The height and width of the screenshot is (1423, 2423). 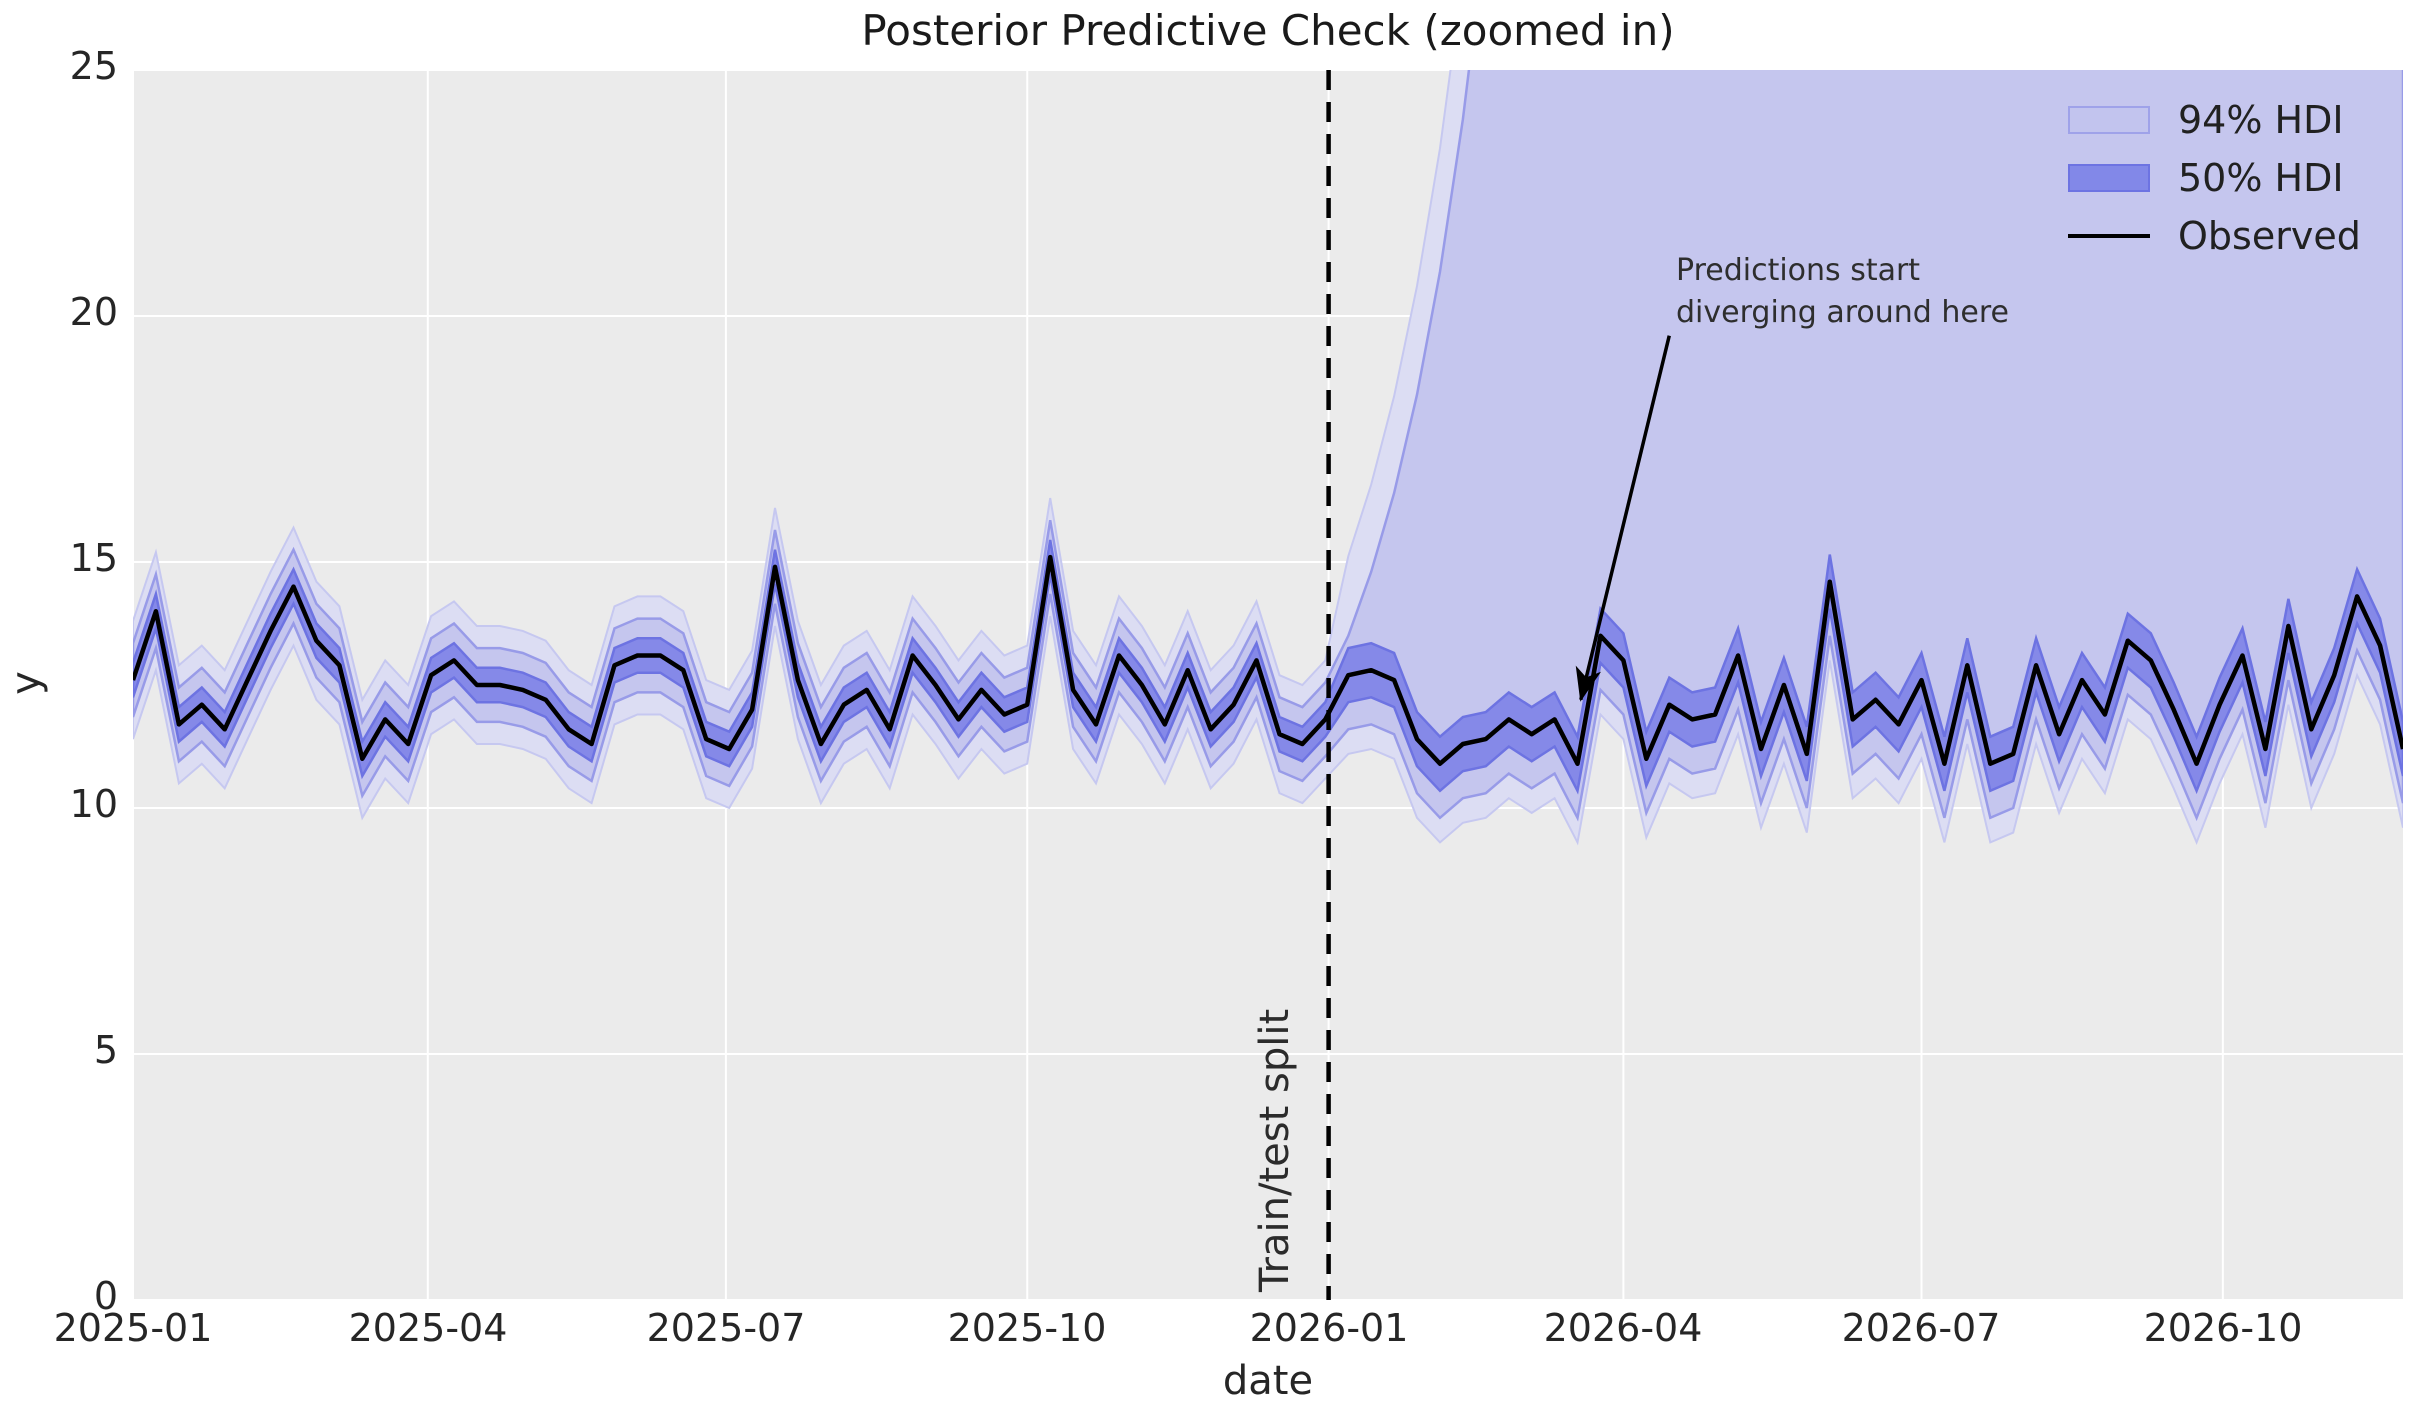 What do you see at coordinates (1329, 1328) in the screenshot?
I see `x-tick-label: 2026-01` at bounding box center [1329, 1328].